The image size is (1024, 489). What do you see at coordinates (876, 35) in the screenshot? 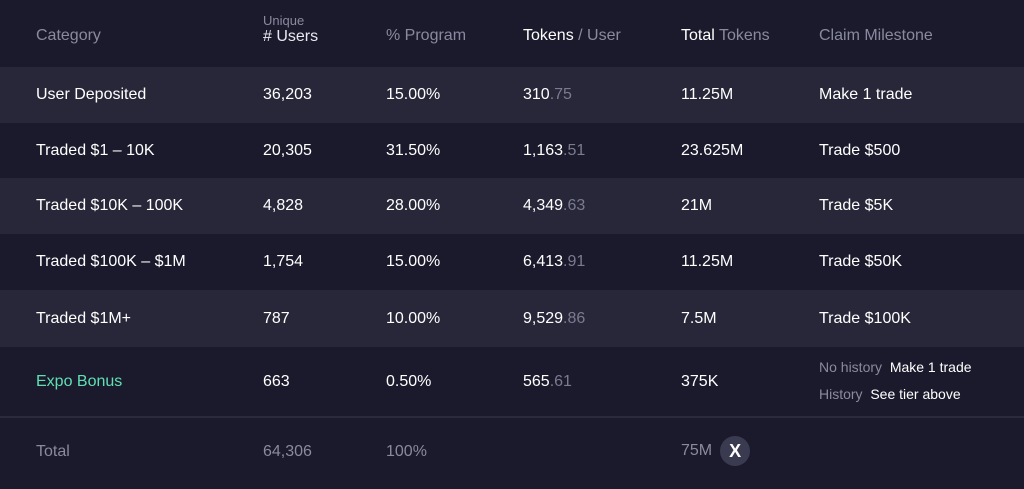
I see `header-milestone: Claim Milestone` at bounding box center [876, 35].